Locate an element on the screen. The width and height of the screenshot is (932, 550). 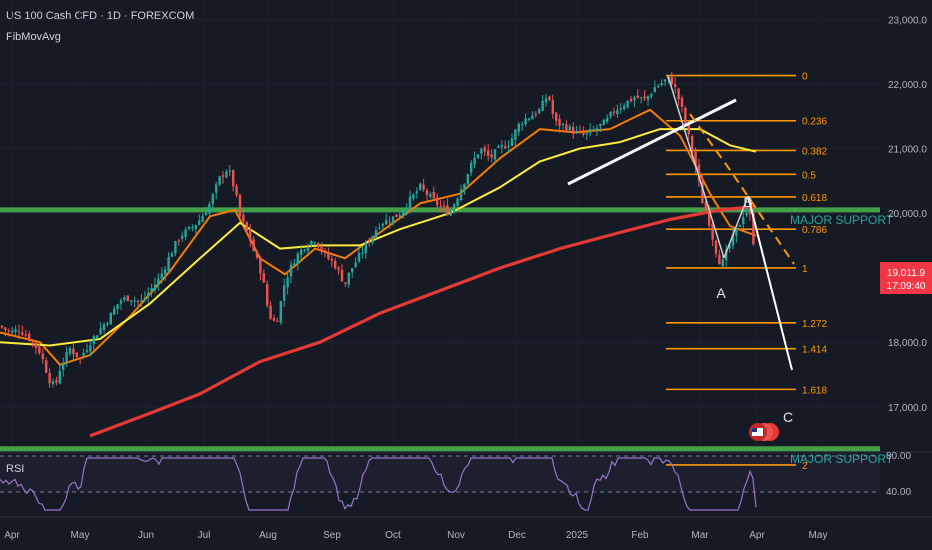
rsi-line is located at coordinates (378, 484).